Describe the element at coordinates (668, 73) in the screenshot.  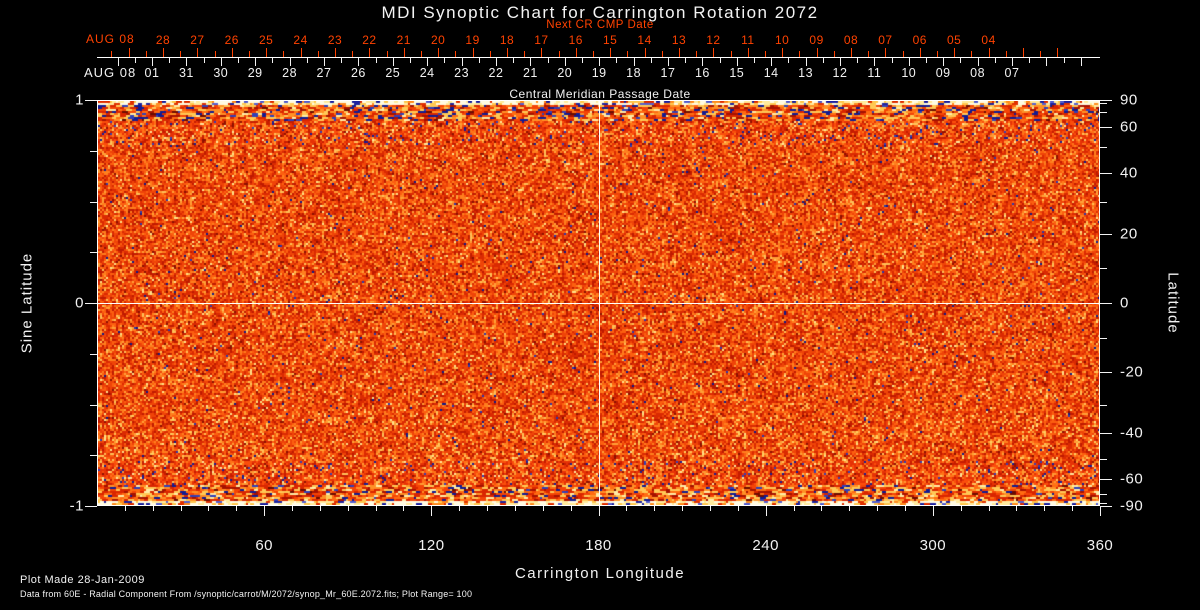
I see `cmp-day-label: 17` at that location.